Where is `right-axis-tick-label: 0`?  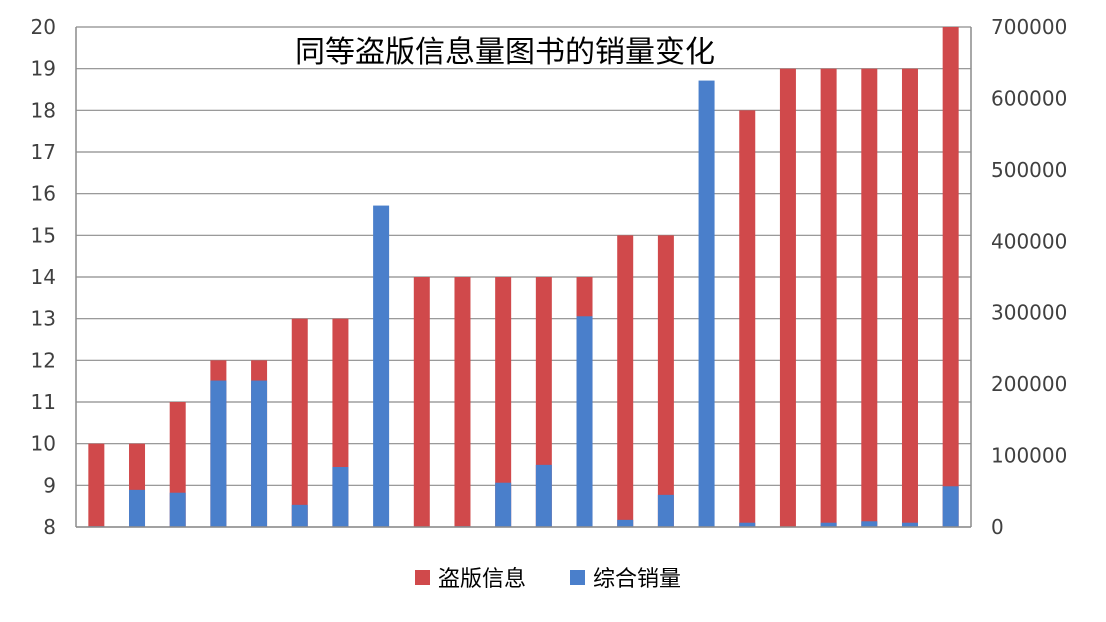 right-axis-tick-label: 0 is located at coordinates (997, 527).